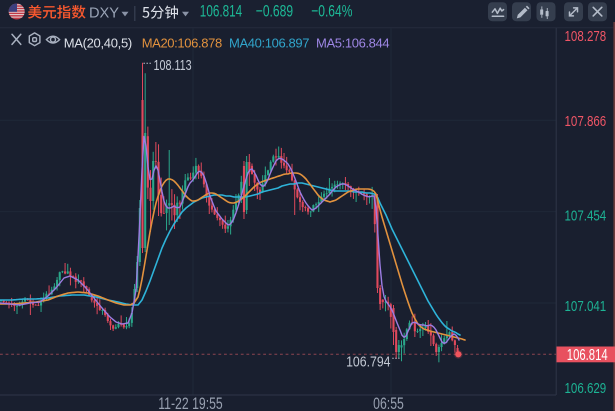 The width and height of the screenshot is (615, 411). Describe the element at coordinates (388, 403) in the screenshot. I see `svg-text: 06:55` at that location.